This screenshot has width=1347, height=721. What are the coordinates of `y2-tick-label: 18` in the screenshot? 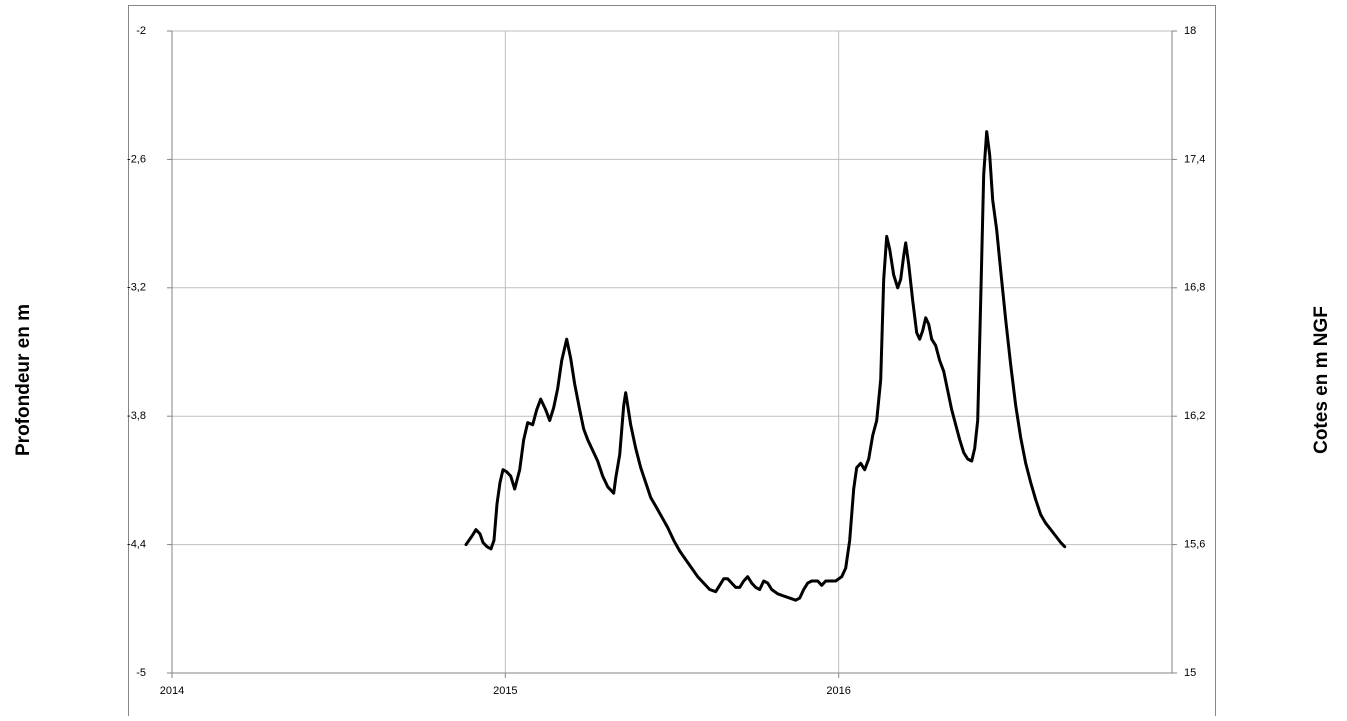 It's located at (1190, 31).